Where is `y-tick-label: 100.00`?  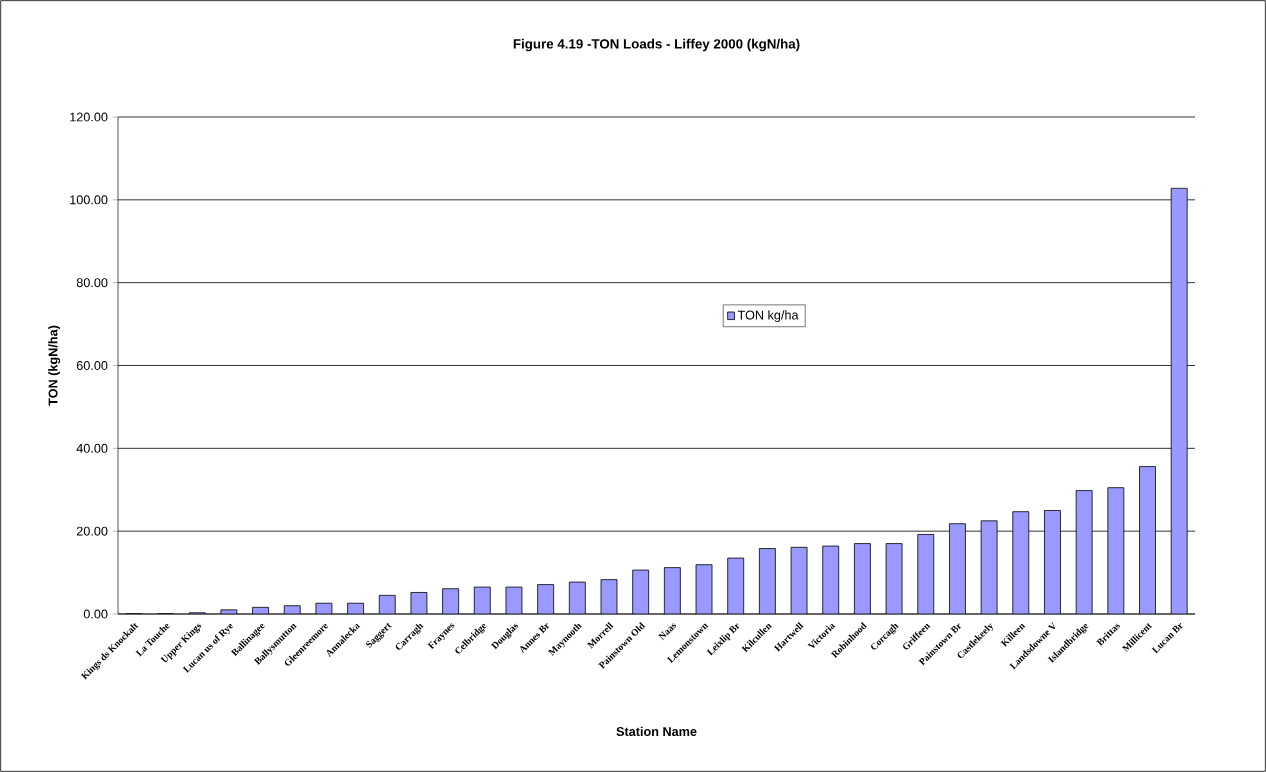
y-tick-label: 100.00 is located at coordinates (89, 200).